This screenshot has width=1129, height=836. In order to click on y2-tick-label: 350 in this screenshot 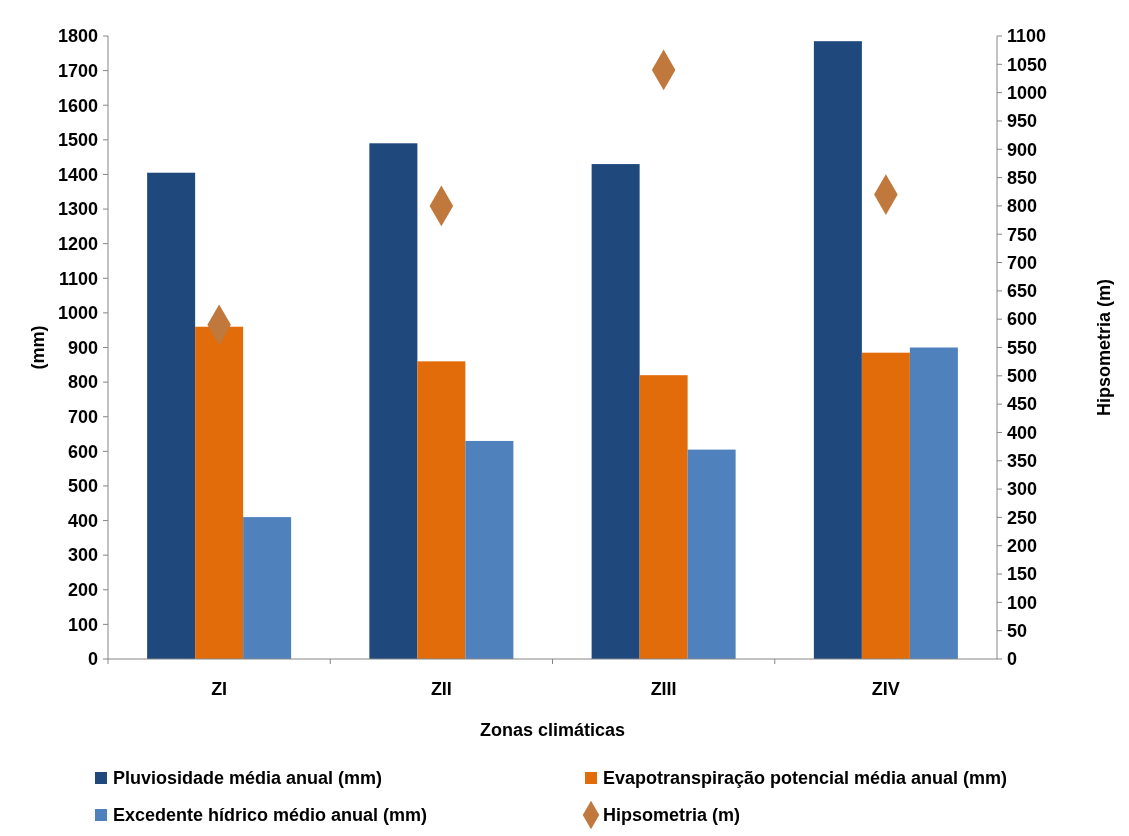, I will do `click(1022, 461)`.